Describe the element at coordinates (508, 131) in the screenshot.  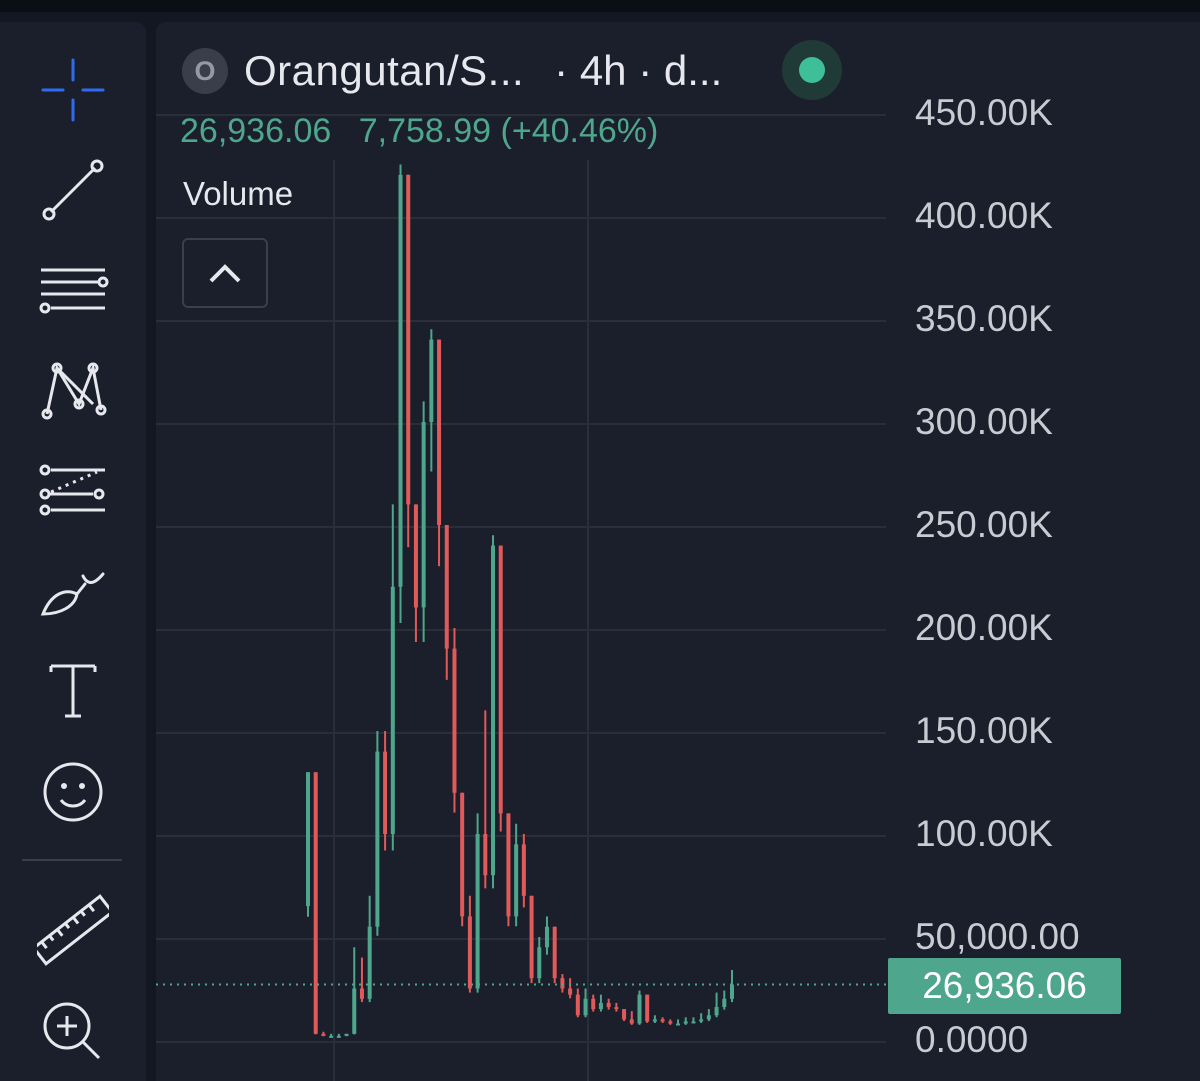
I see `change-value: 7,758.99 (+40.46%)` at that location.